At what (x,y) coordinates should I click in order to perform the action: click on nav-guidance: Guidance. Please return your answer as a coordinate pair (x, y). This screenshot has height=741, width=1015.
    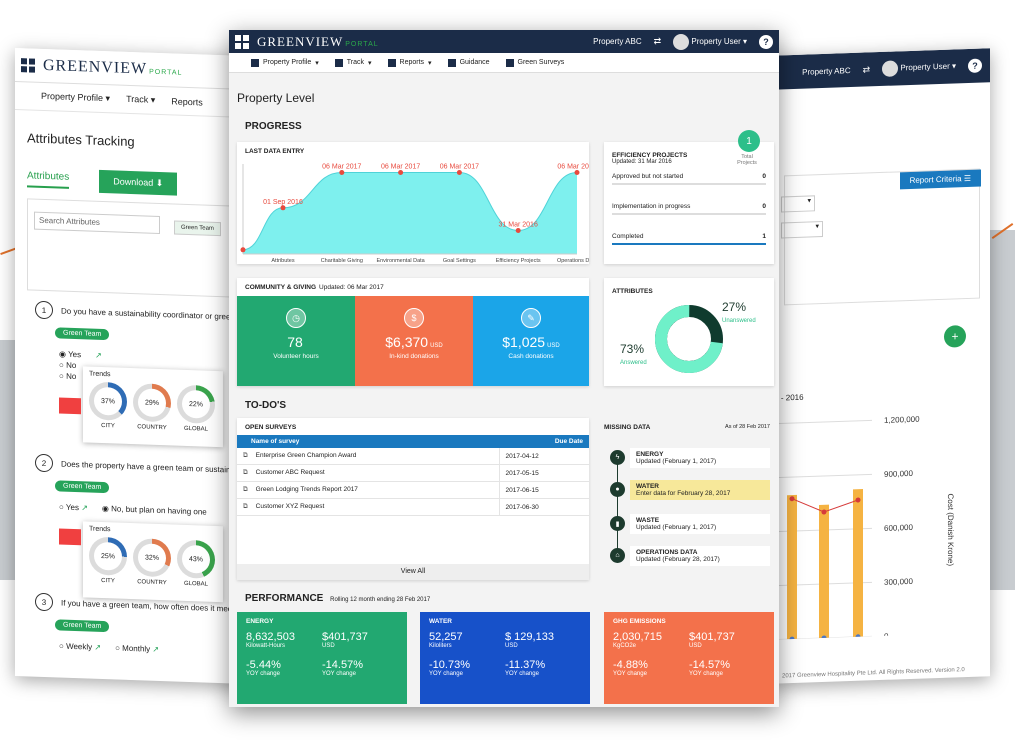
    Looking at the image, I should click on (468, 62).